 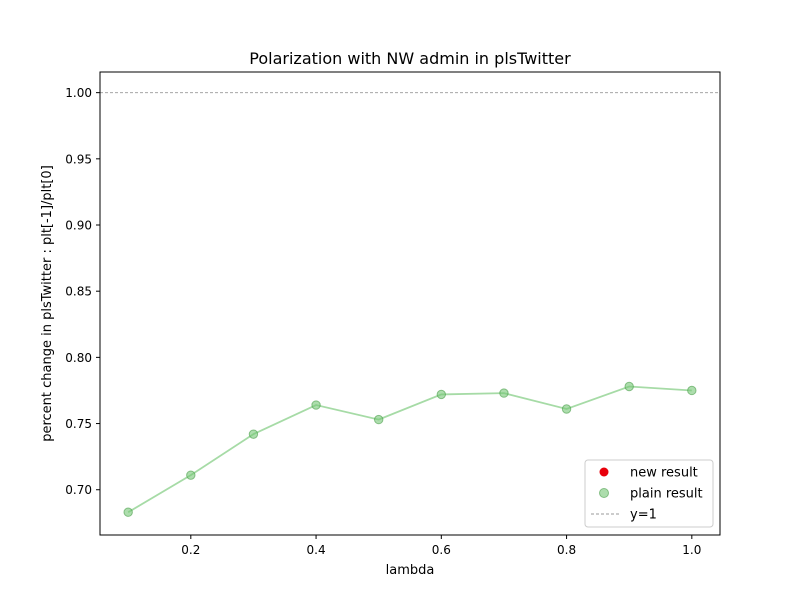 I want to click on y-tick-label: 0.75, so click(x=78, y=424).